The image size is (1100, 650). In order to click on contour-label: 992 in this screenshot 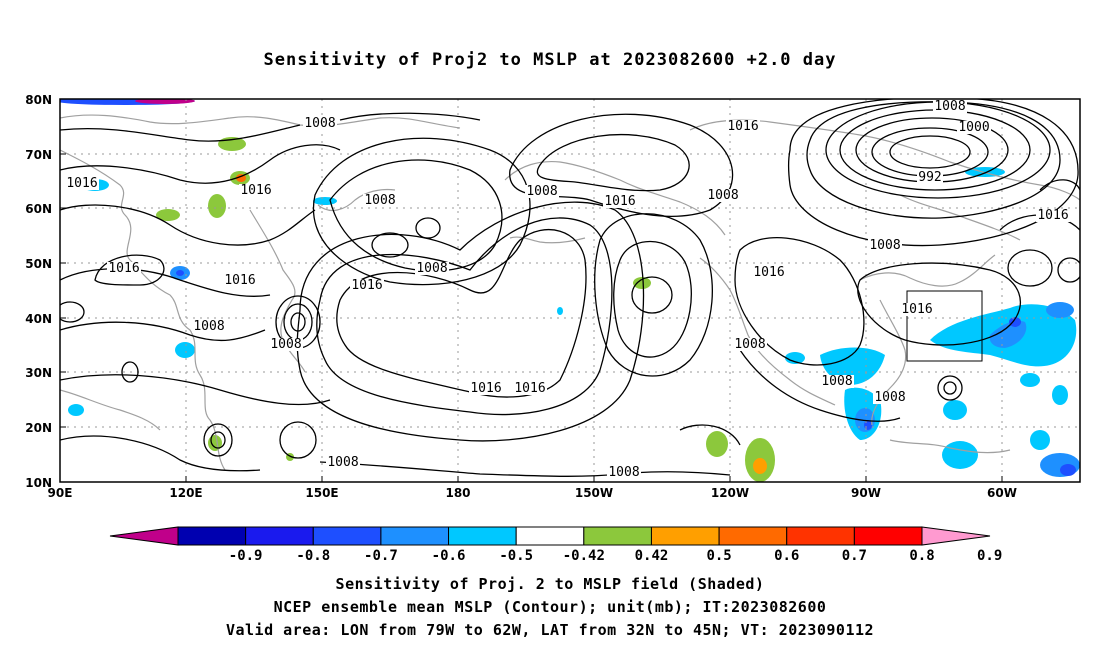, I will do `click(929, 177)`.